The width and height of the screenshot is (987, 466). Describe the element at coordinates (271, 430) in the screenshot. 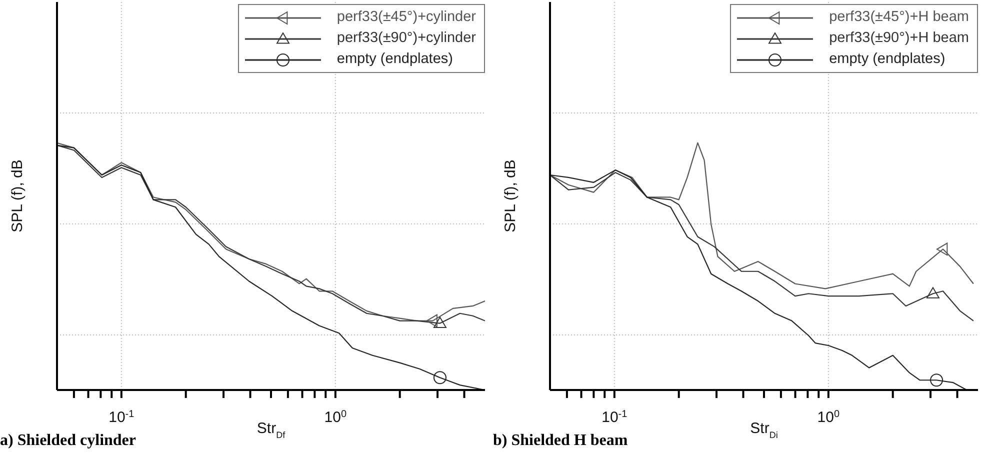

I see `x-axis-title: Str$_{Df}$` at that location.